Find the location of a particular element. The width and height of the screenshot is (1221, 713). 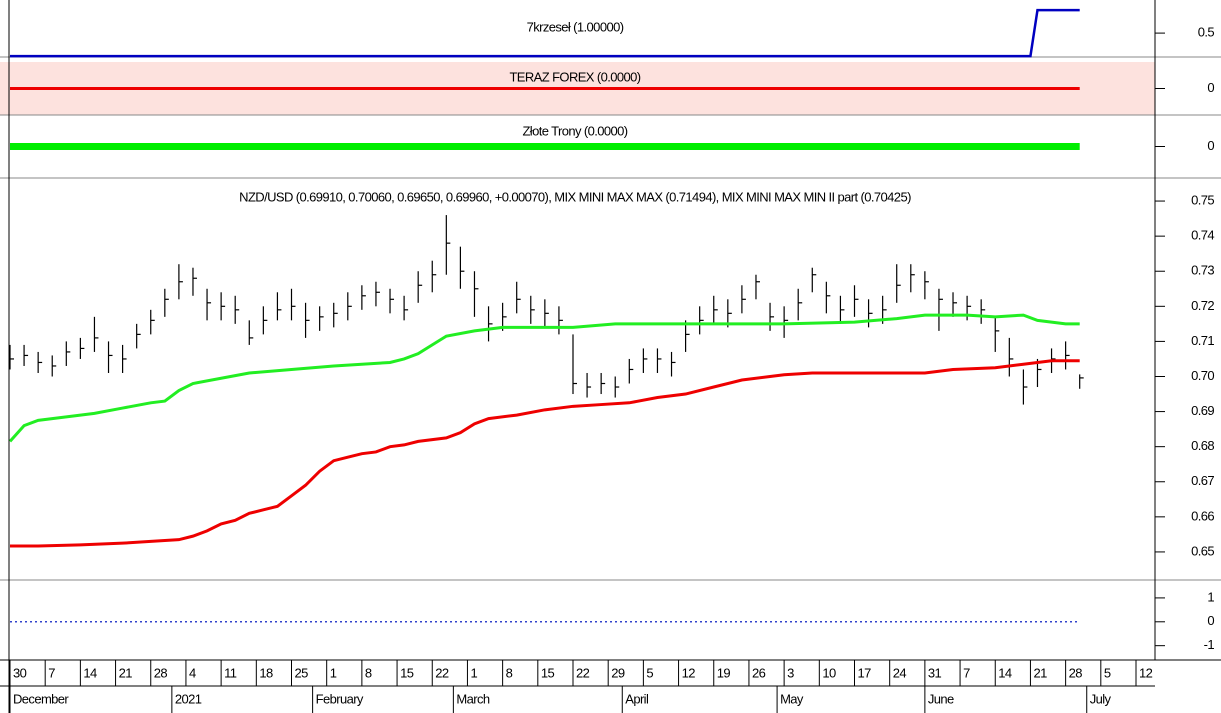

x-tick-label: 30 is located at coordinates (20, 672).